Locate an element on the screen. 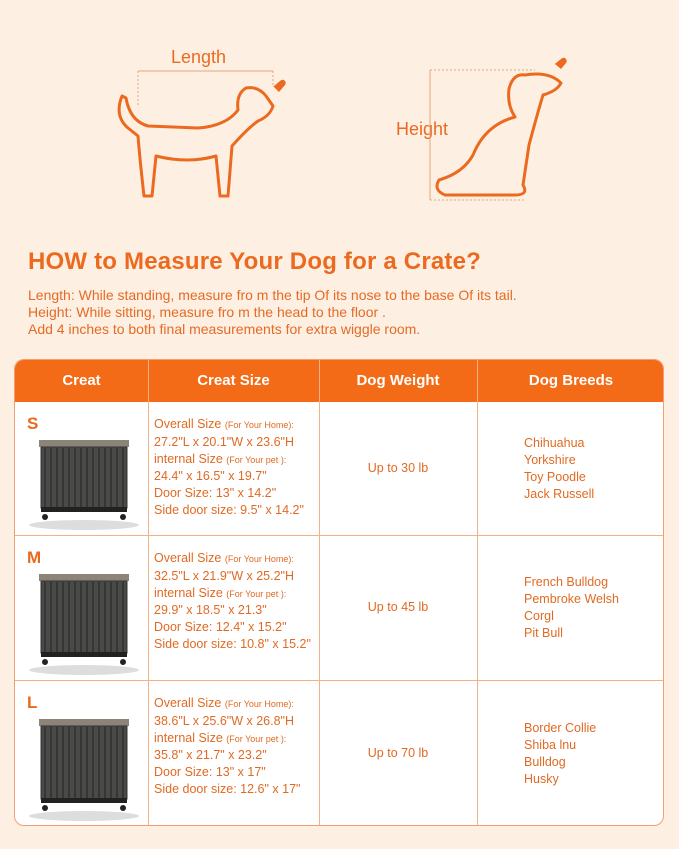  table-header: Creat Creat Size Dog Weight Dog Breeds is located at coordinates (339, 381).